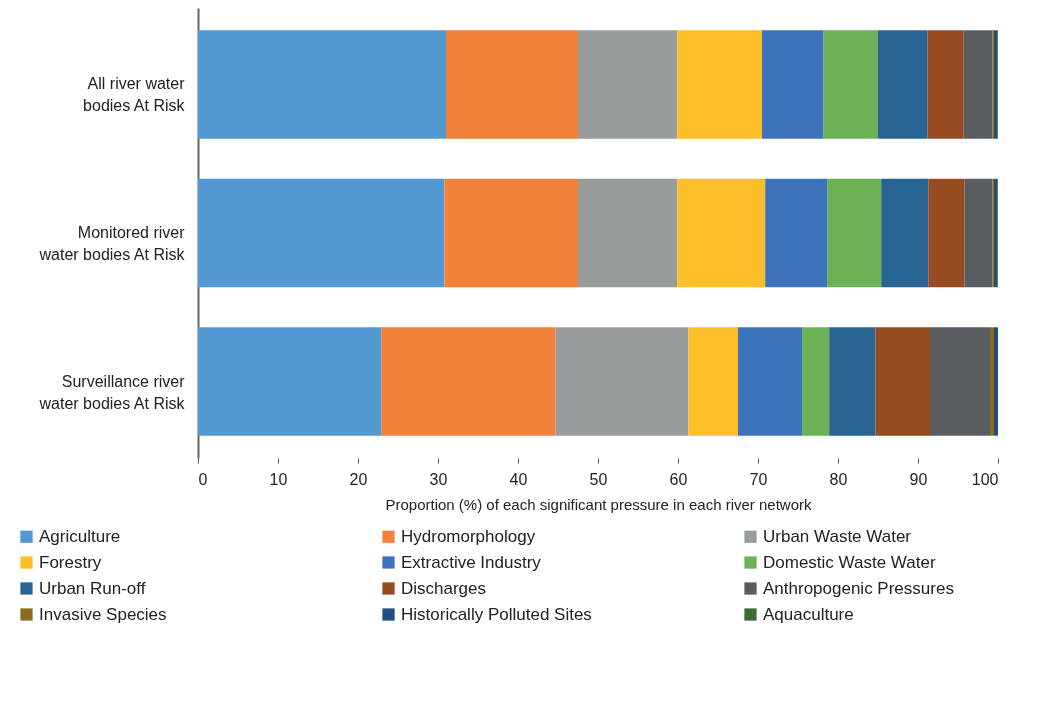 The width and height of the screenshot is (1043, 707). Describe the element at coordinates (70, 562) in the screenshot. I see `legend-label: Forestry` at that location.